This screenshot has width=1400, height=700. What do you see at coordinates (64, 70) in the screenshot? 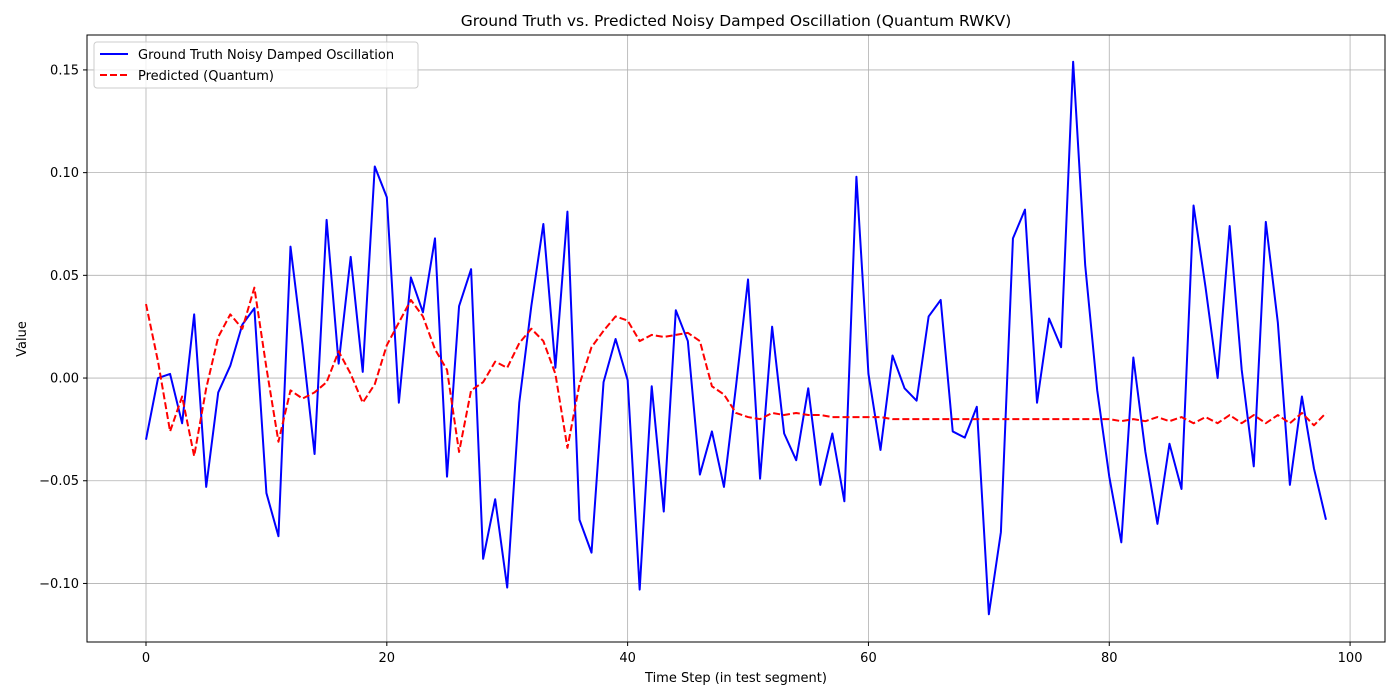
I see `y-tick-label: 0.15` at bounding box center [64, 70].